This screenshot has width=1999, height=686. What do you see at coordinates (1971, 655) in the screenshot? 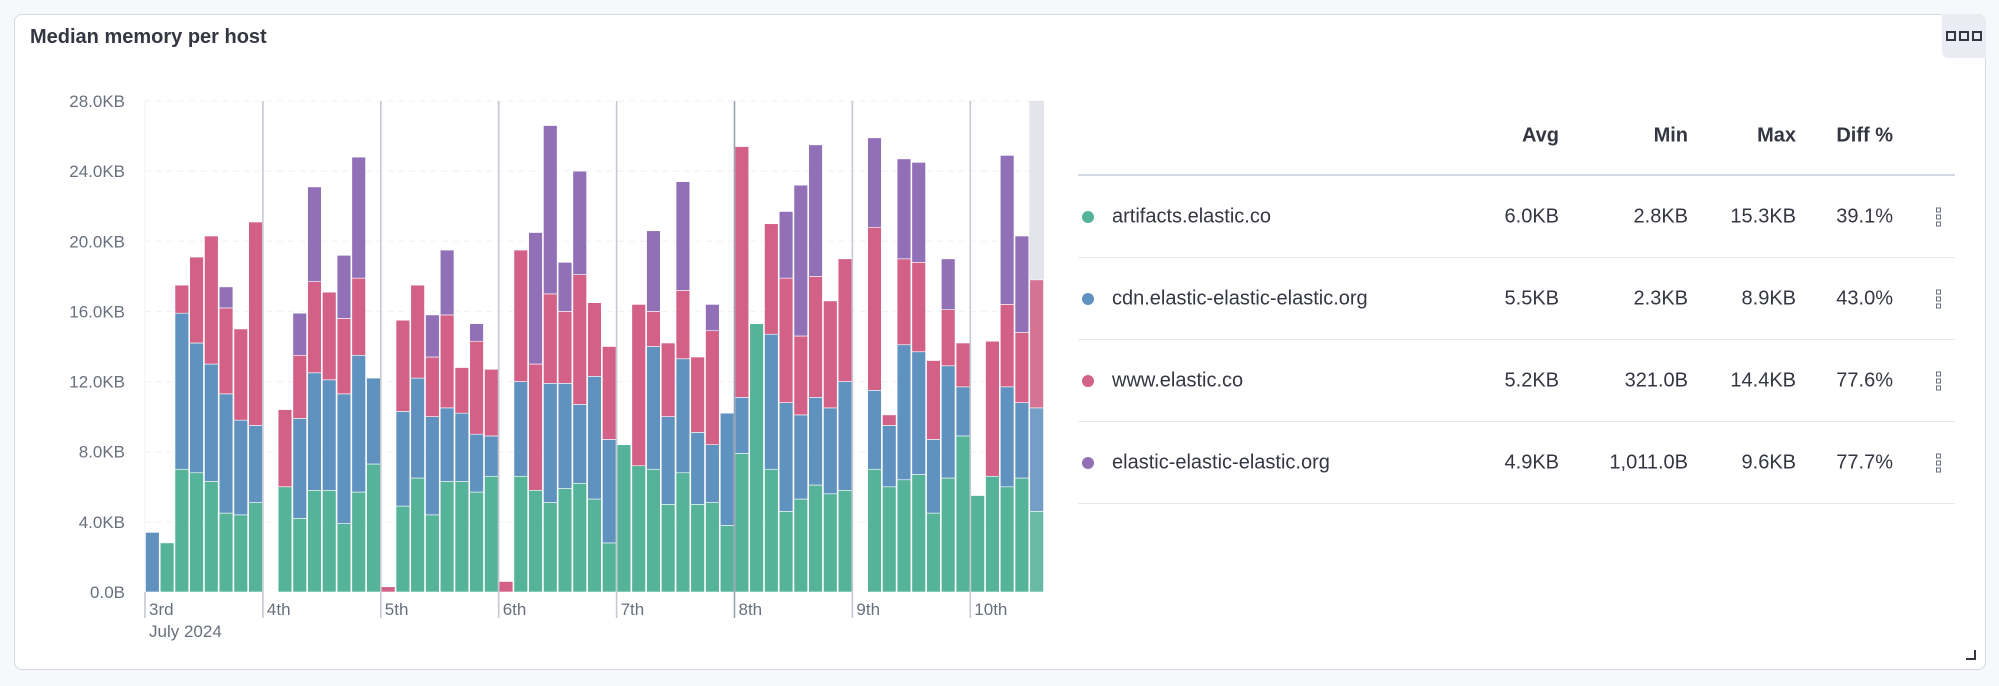
I see `resize-handle-icon` at bounding box center [1971, 655].